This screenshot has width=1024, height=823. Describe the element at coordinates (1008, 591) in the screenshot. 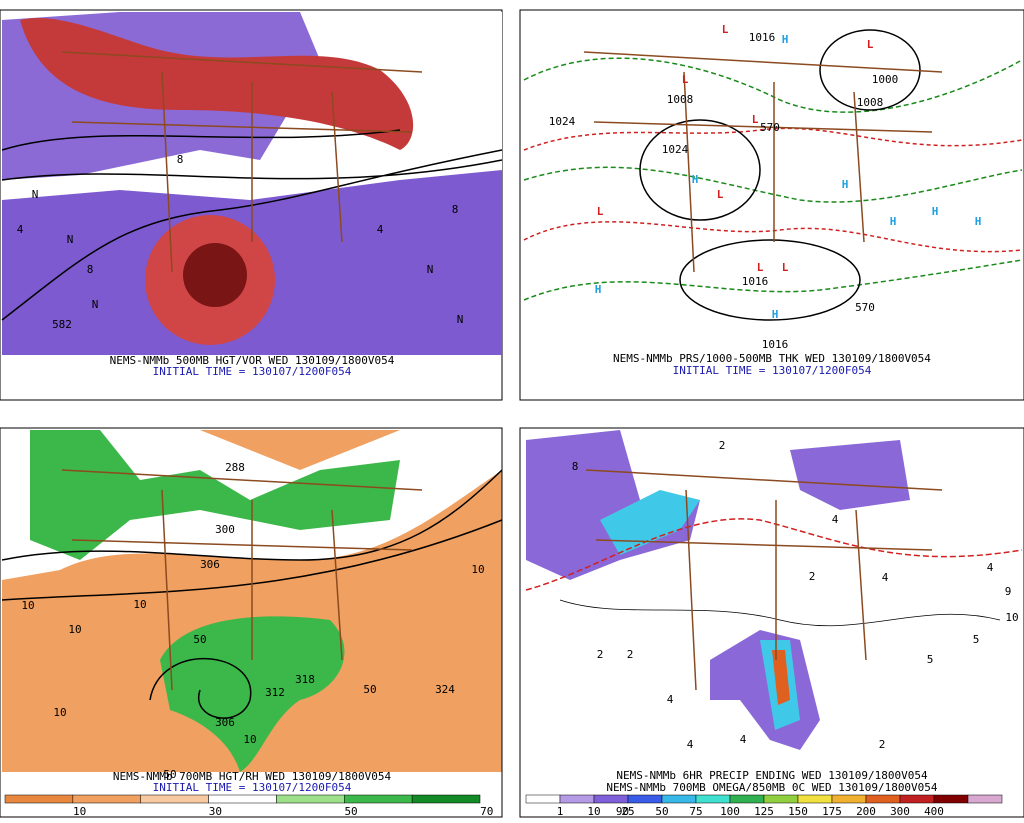

I see `map-label: 9` at that location.